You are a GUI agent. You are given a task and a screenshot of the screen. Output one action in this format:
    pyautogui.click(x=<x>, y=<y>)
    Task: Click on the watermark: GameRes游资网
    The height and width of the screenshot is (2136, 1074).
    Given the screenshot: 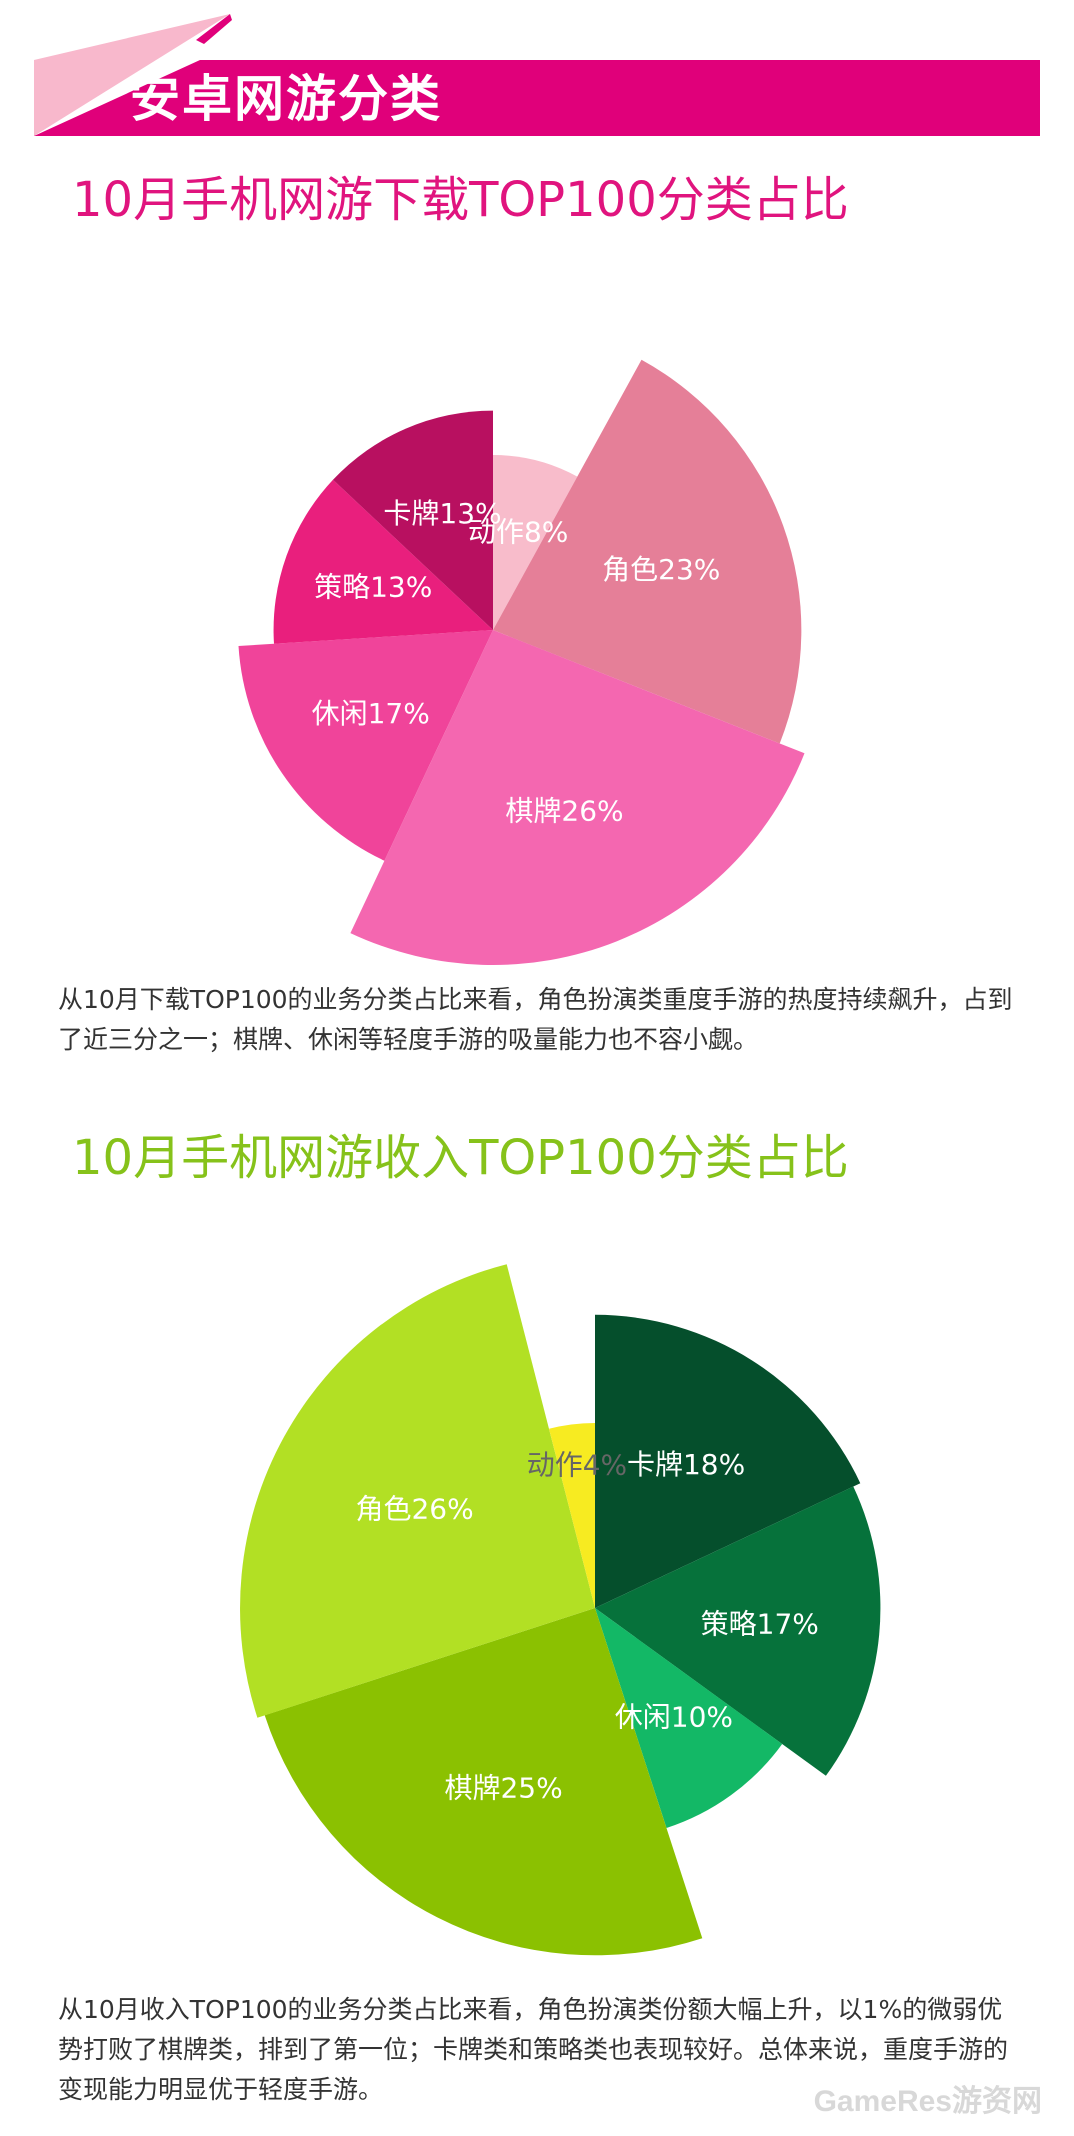 What is the action you would take?
    pyautogui.click(x=927, y=2101)
    